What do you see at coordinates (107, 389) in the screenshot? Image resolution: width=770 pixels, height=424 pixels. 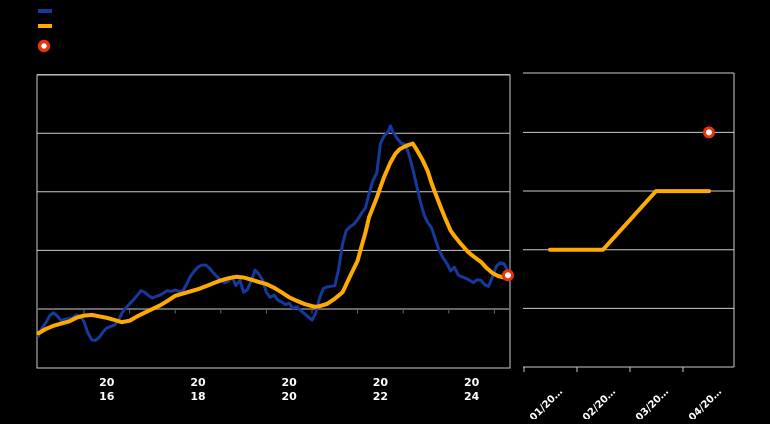 I see `x-axis-label: 20 16` at bounding box center [107, 389].